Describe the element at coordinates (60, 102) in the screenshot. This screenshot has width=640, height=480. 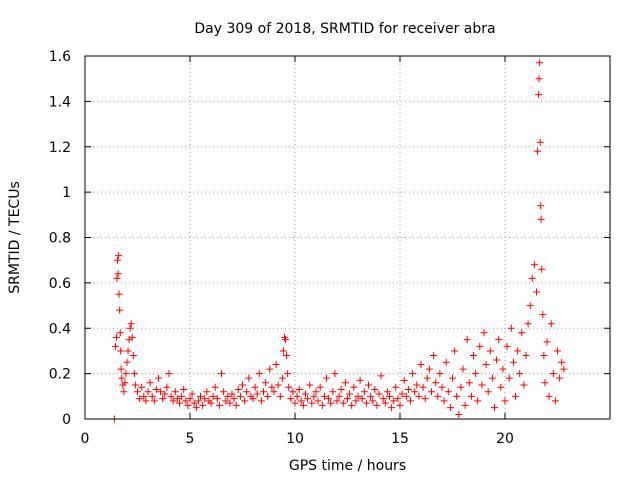
I see `y-tick-label: 1.4` at that location.